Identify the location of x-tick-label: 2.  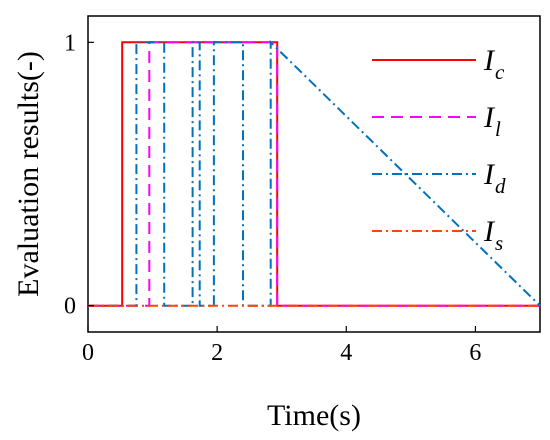
(217, 353).